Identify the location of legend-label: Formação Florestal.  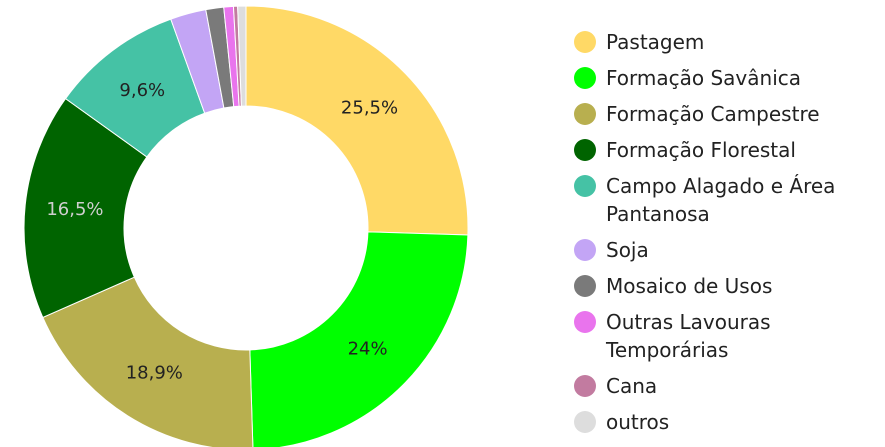
(701, 150).